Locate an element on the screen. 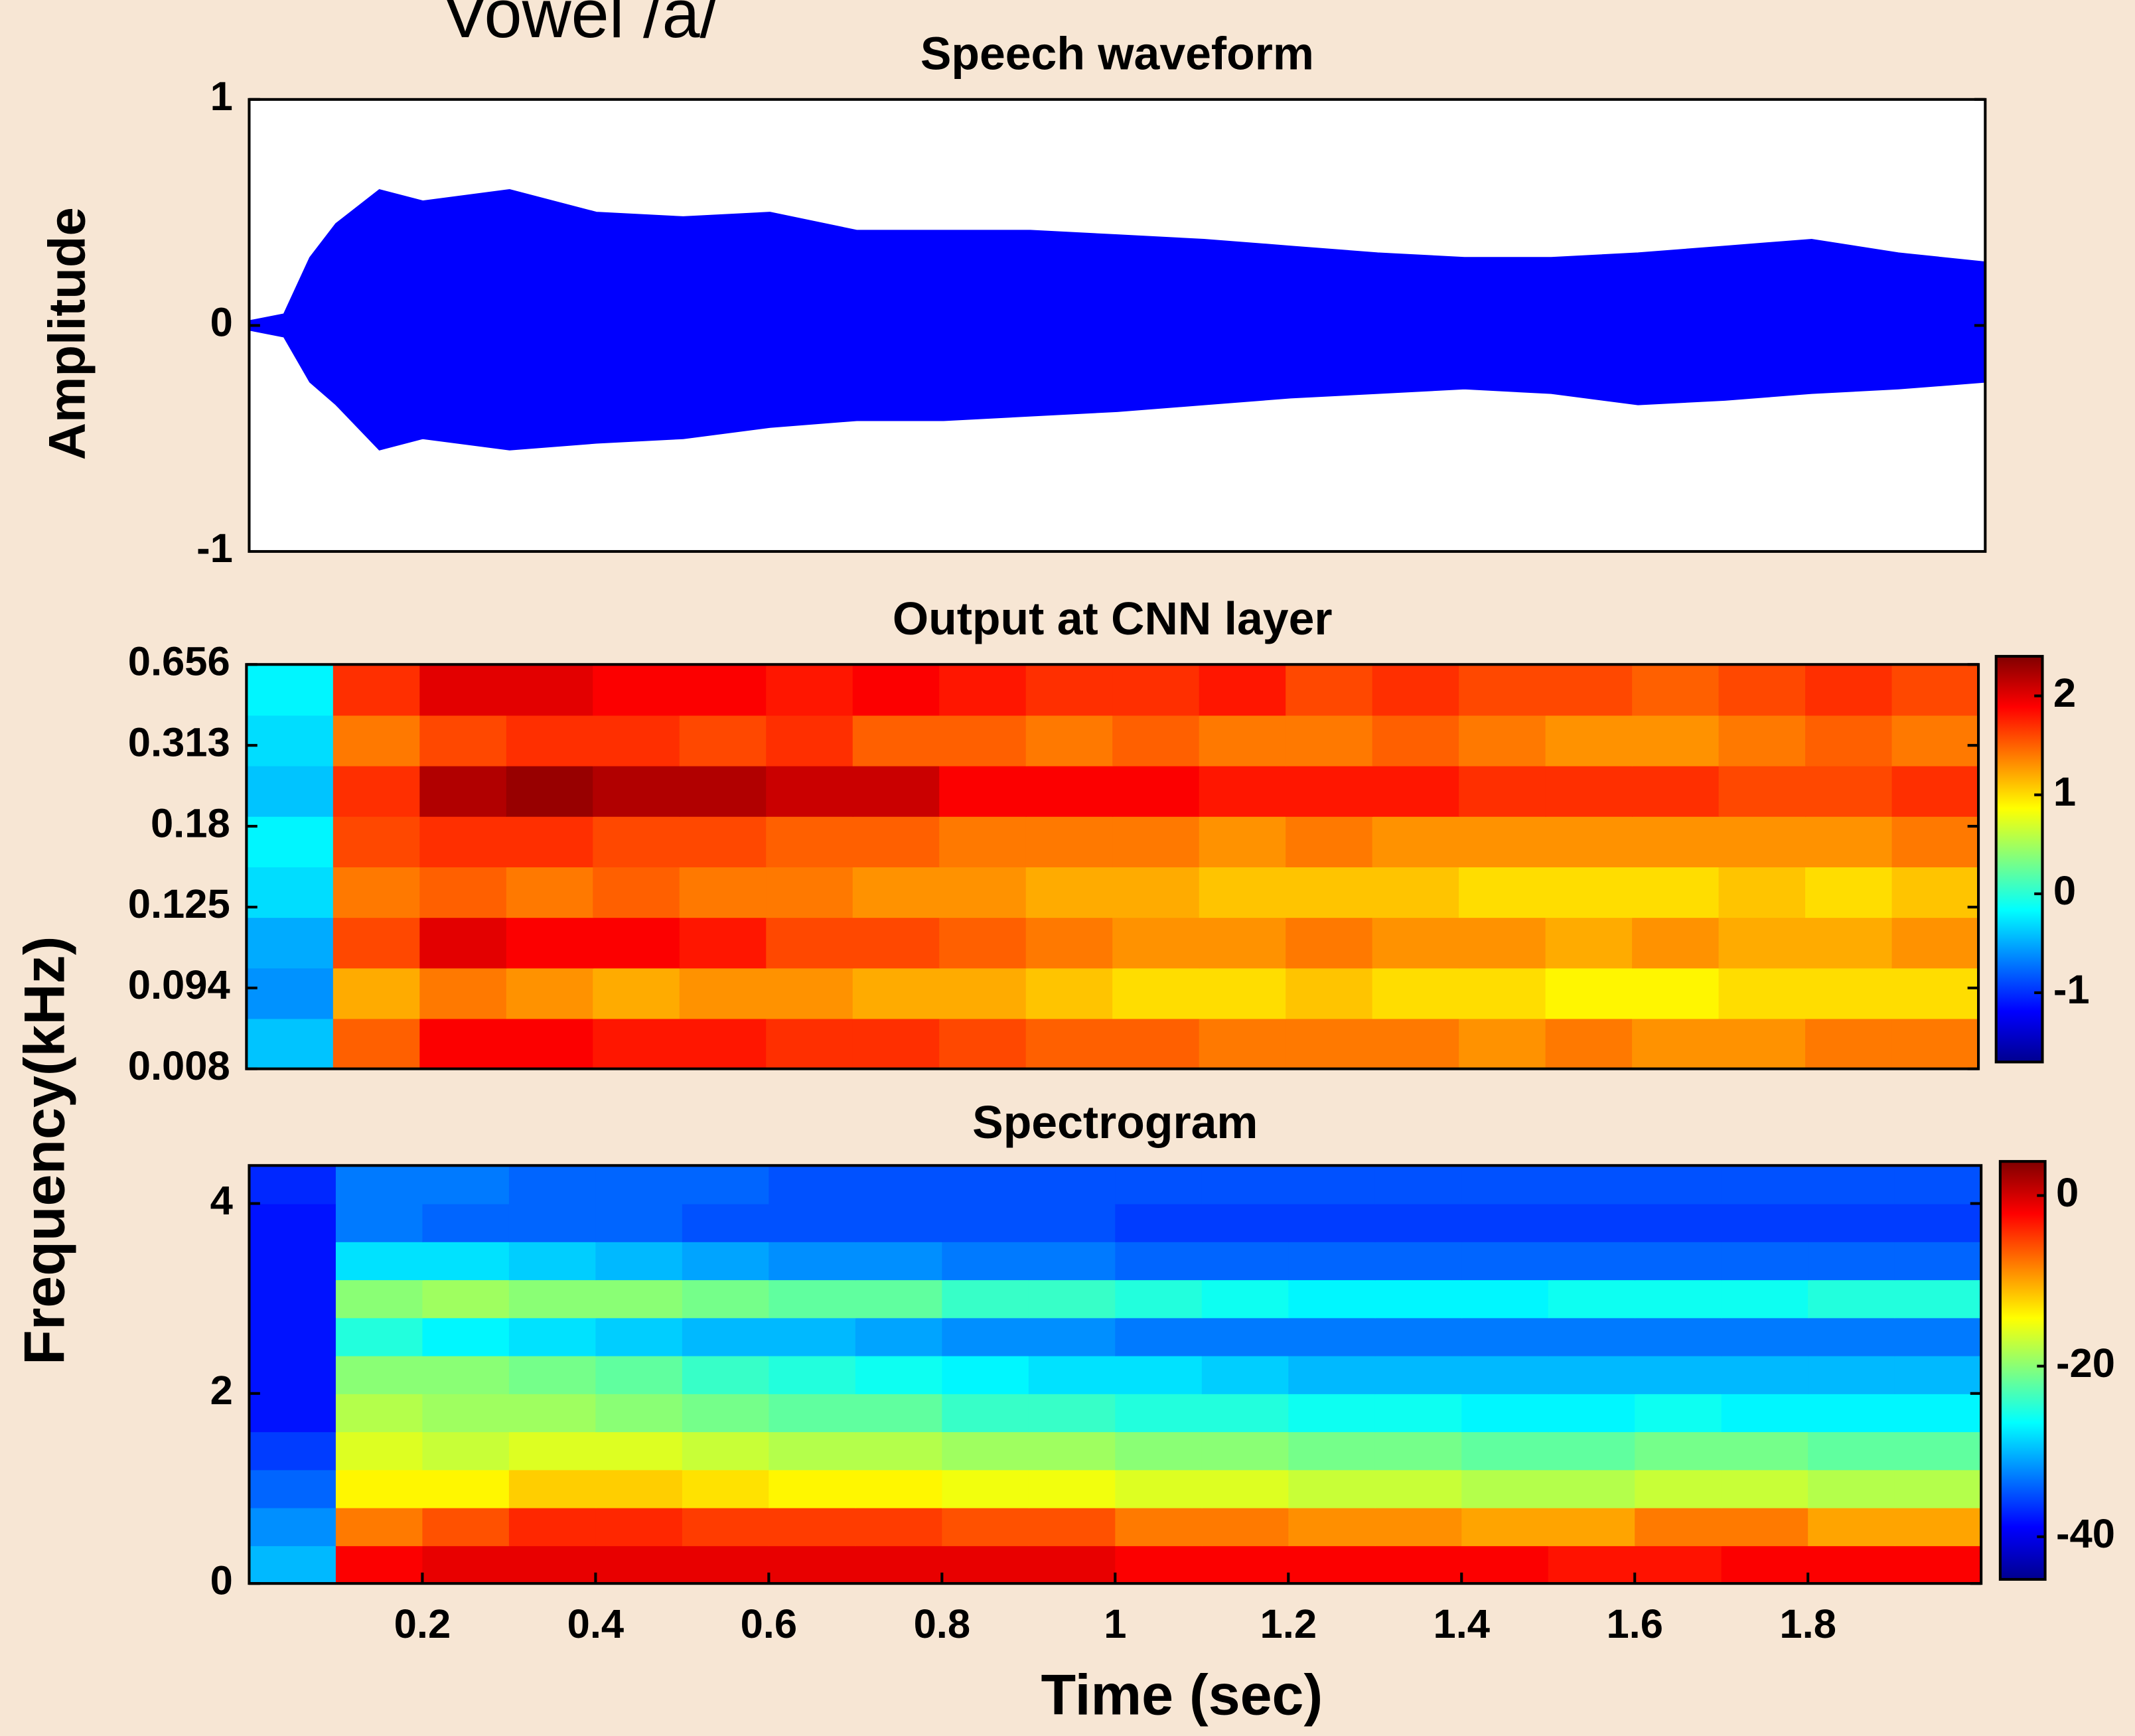  page-title: Vowel /a/ is located at coordinates (581, 26).